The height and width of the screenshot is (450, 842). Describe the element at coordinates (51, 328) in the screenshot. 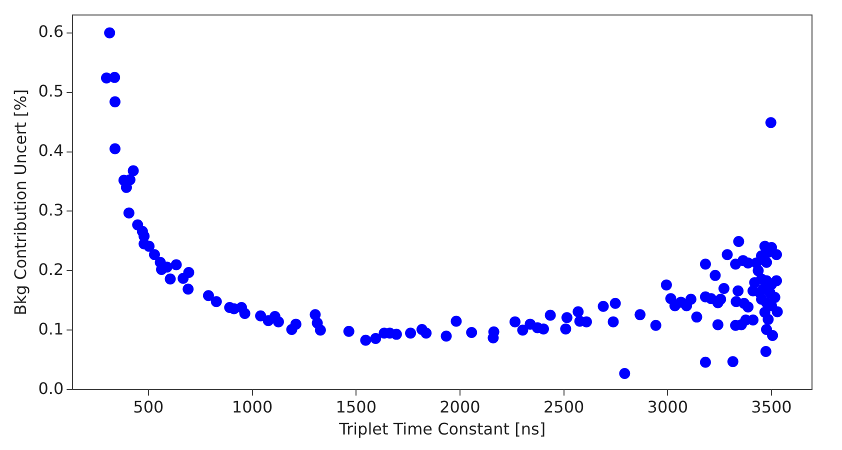

I see `y-tick-label: 0.1` at that location.